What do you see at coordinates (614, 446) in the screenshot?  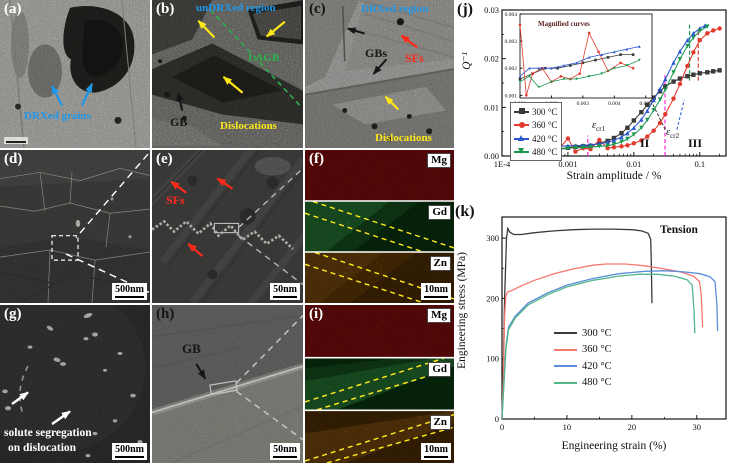 I see `x-axis-label-k: Engineering strain (%)` at bounding box center [614, 446].